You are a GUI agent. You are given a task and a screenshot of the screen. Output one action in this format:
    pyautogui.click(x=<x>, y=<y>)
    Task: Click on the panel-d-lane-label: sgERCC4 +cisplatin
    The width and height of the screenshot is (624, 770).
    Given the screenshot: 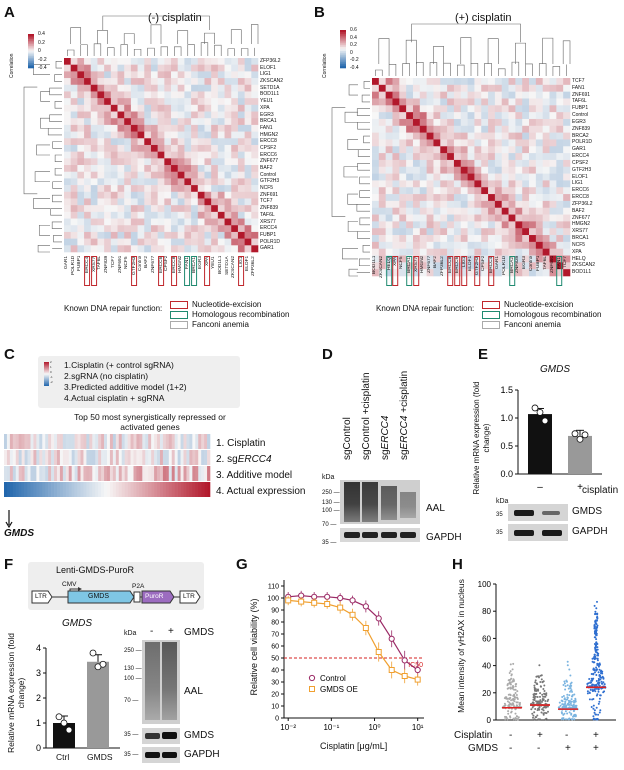 What is the action you would take?
    pyautogui.click(x=404, y=415)
    